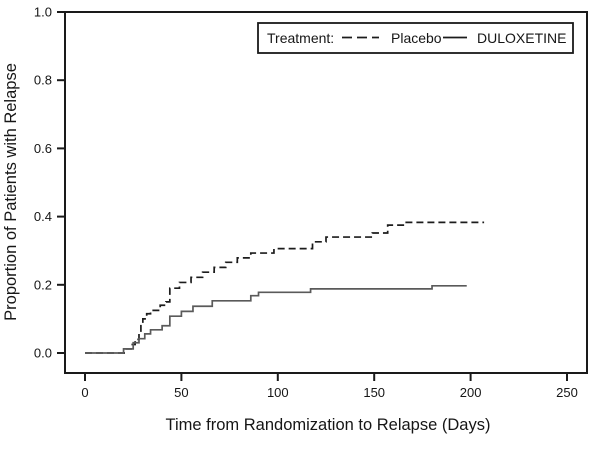  What do you see at coordinates (43, 80) in the screenshot?
I see `y-tick-label: 0.8` at bounding box center [43, 80].